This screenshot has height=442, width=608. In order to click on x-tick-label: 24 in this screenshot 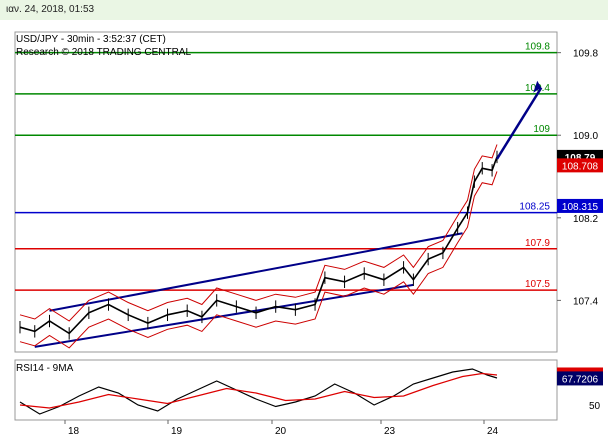, I will do `click(493, 431)`.